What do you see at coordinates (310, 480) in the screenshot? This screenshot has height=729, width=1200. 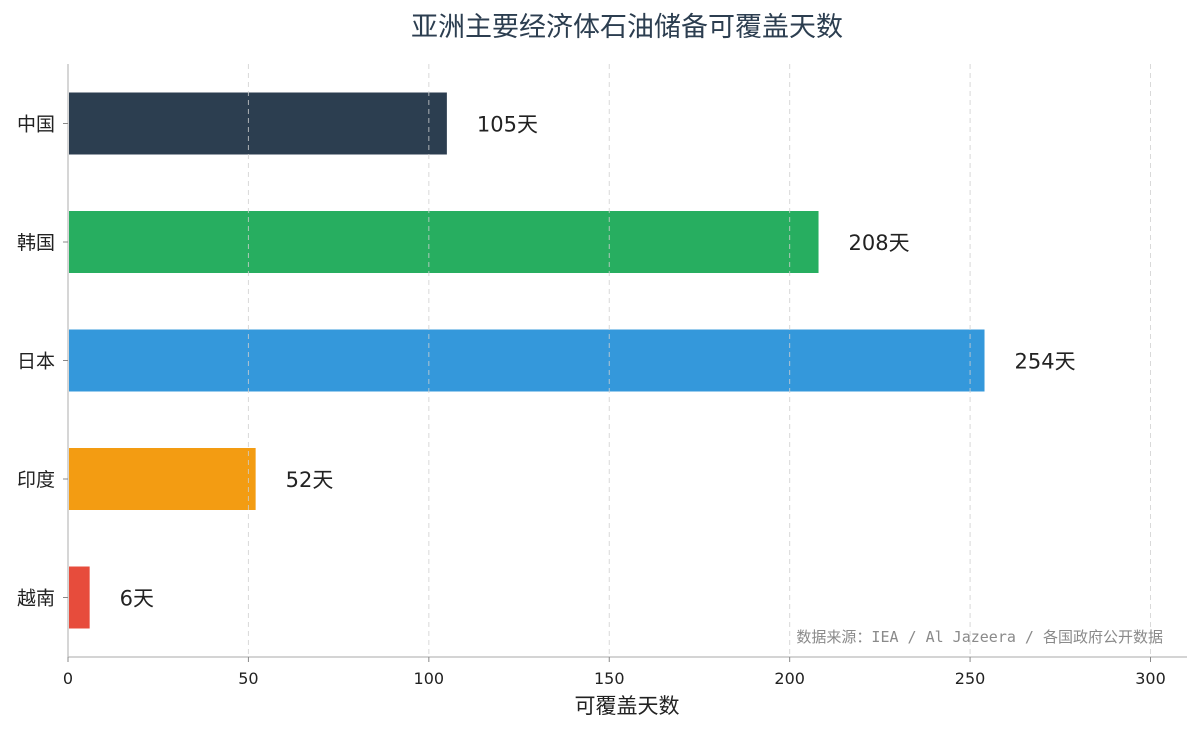 I see `data-label: 52天` at bounding box center [310, 480].